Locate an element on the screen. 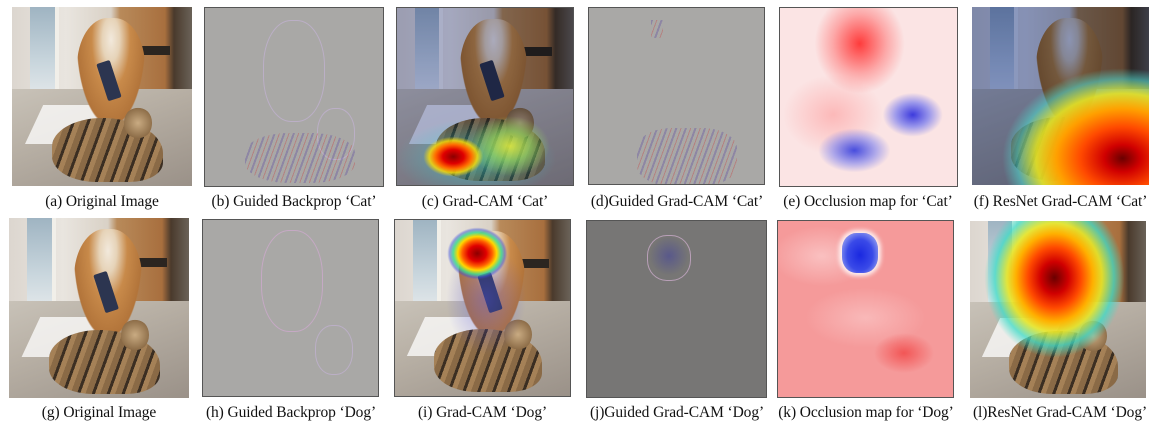 This screenshot has width=1159, height=427. caption-d: (d)Guided Grad-CAM ‘Cat’ is located at coordinates (677, 201).